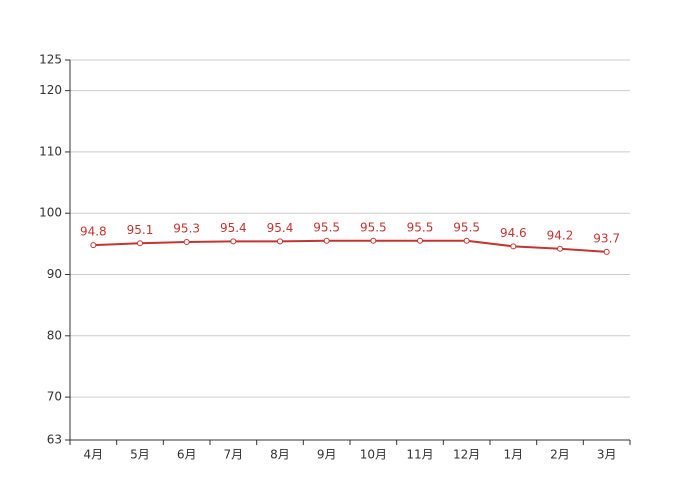 This screenshot has width=700, height=500. I want to click on data-label: 94.2, so click(560, 235).